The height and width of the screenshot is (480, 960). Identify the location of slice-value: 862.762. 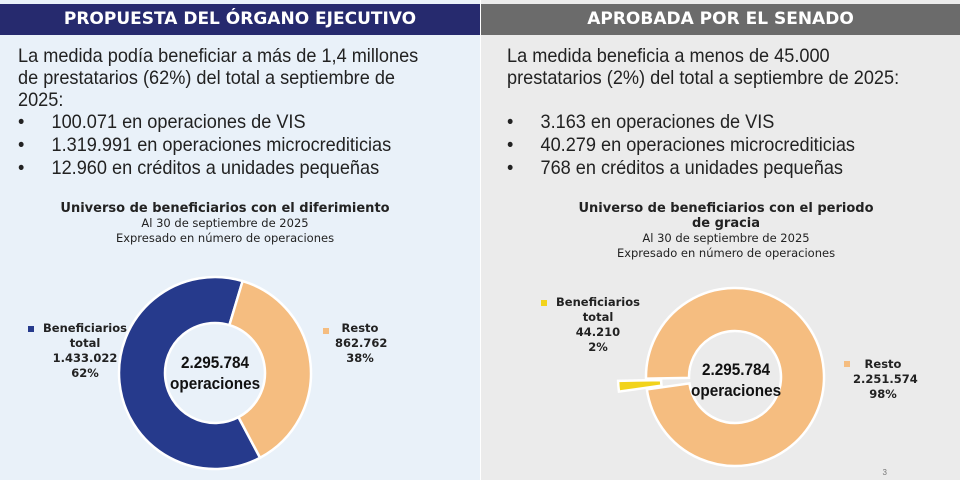
(361, 343).